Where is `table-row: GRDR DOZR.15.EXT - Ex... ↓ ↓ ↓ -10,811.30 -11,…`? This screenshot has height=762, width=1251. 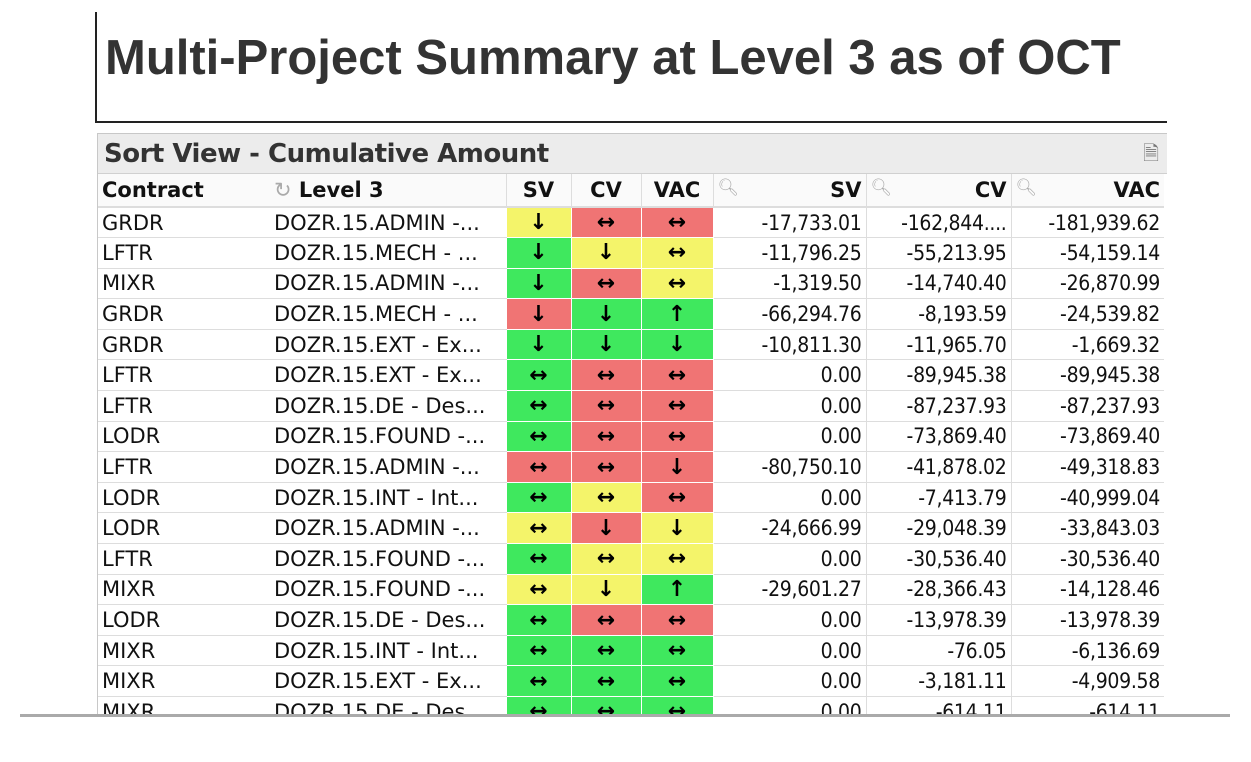
table-row: GRDR DOZR.15.EXT - Ex... ↓ ↓ ↓ -10,811.30 -11,… is located at coordinates (631, 344).